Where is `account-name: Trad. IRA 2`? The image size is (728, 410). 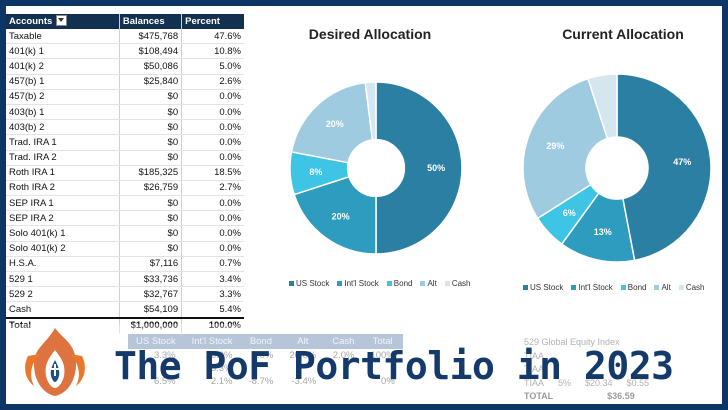 account-name: Trad. IRA 2 is located at coordinates (63, 158).